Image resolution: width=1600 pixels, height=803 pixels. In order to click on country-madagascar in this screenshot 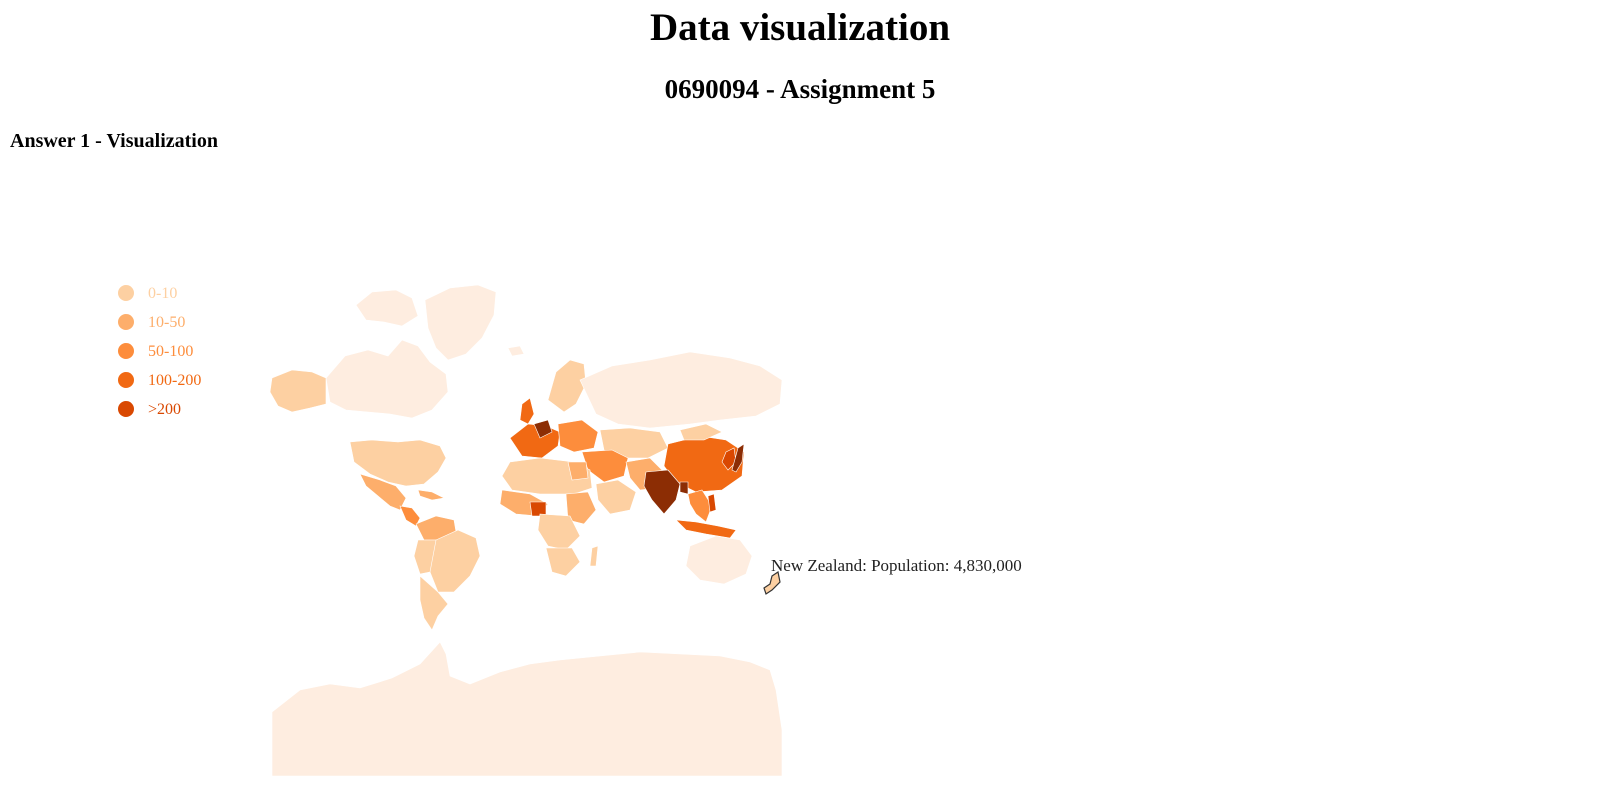, I will do `click(594, 556)`.